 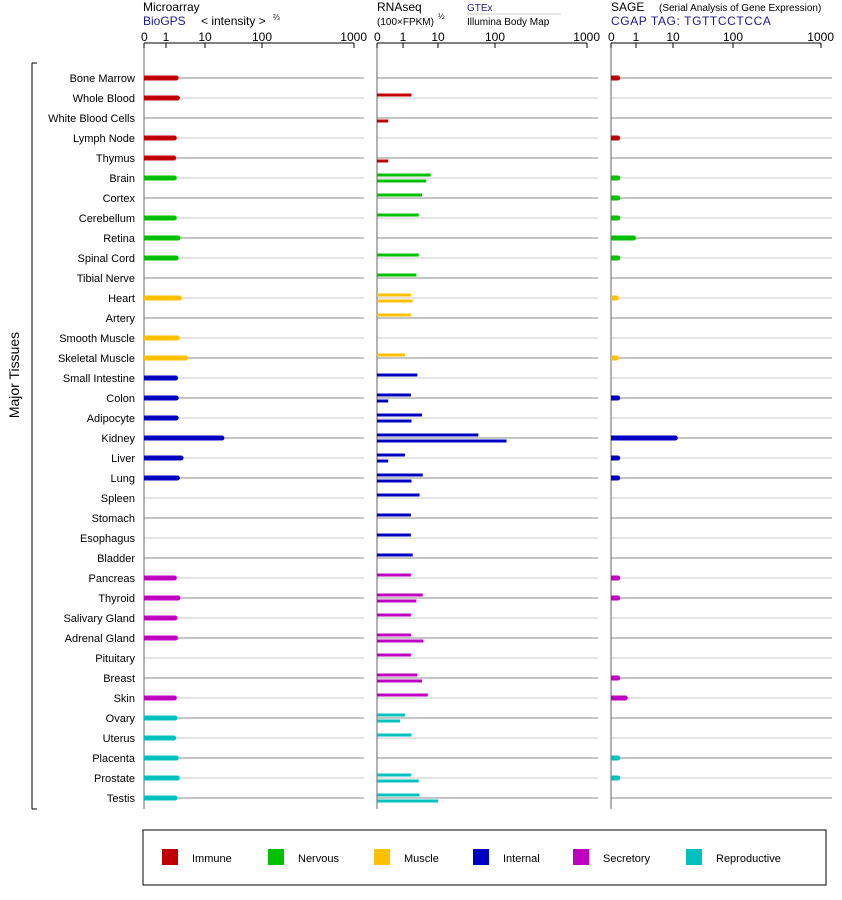 What do you see at coordinates (120, 399) in the screenshot?
I see `tissue-label: Colon` at bounding box center [120, 399].